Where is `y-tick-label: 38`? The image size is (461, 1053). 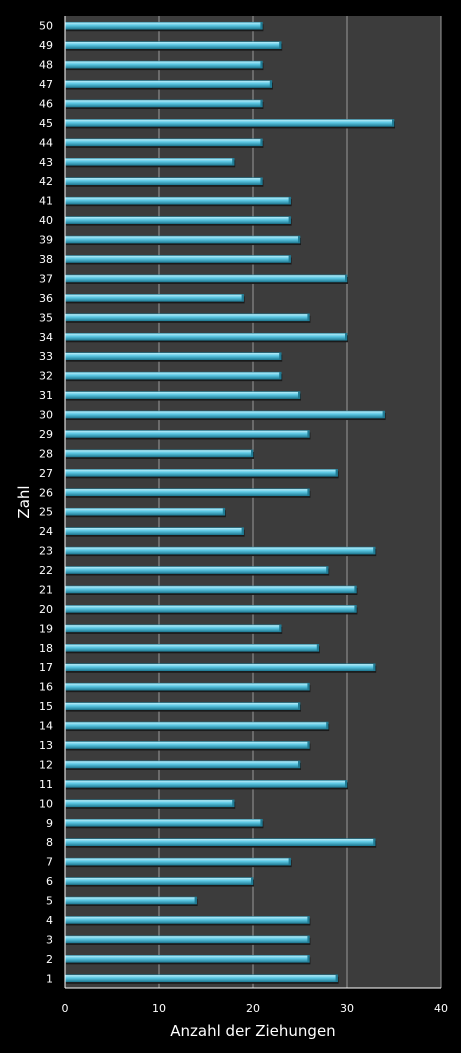
y-tick-label: 38 is located at coordinates (46, 259).